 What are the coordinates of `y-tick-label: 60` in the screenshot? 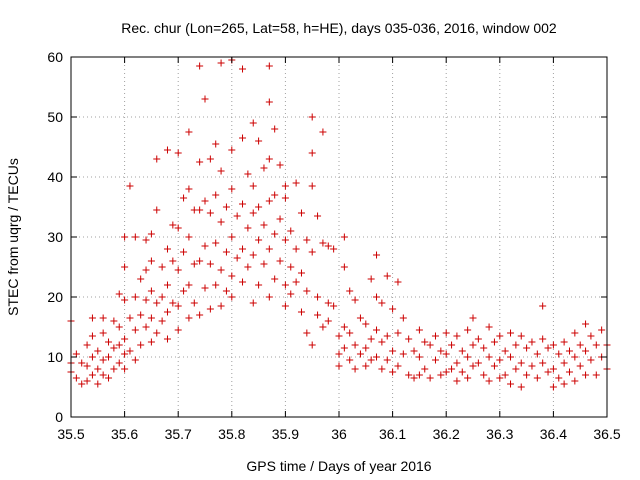 It's located at (55, 57).